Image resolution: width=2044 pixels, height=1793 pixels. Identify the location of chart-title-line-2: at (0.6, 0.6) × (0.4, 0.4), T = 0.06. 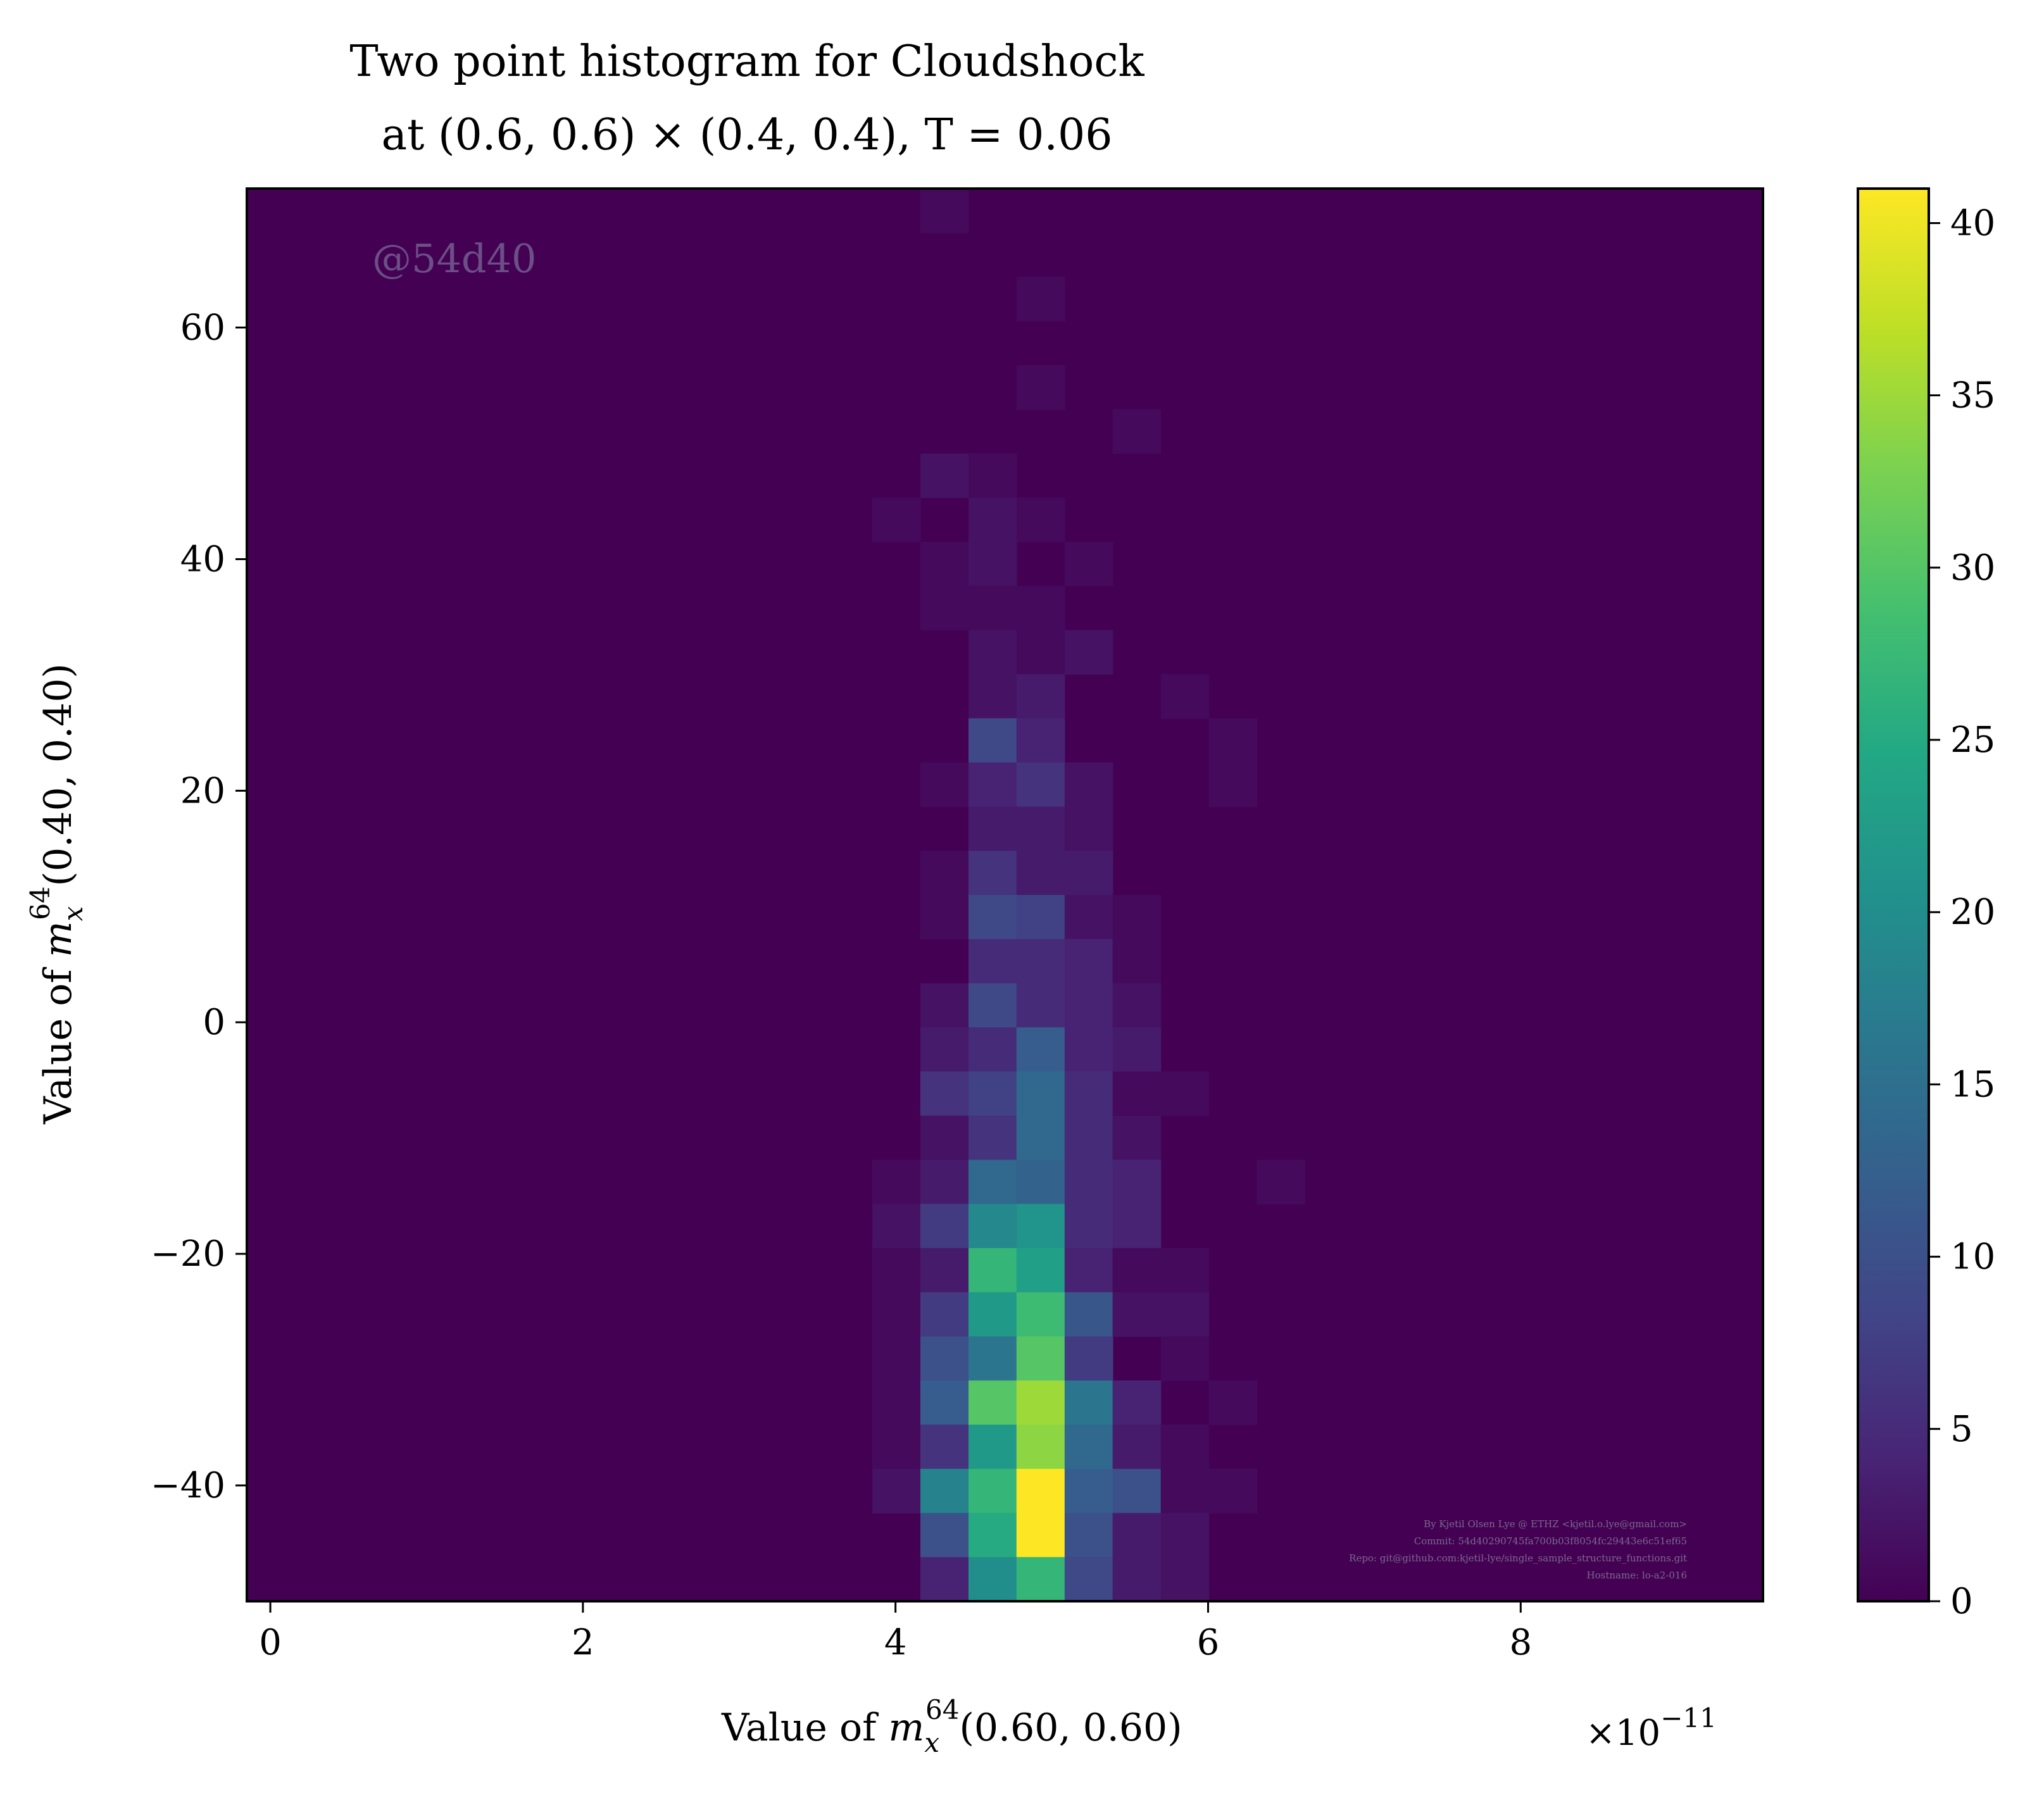
(746, 135).